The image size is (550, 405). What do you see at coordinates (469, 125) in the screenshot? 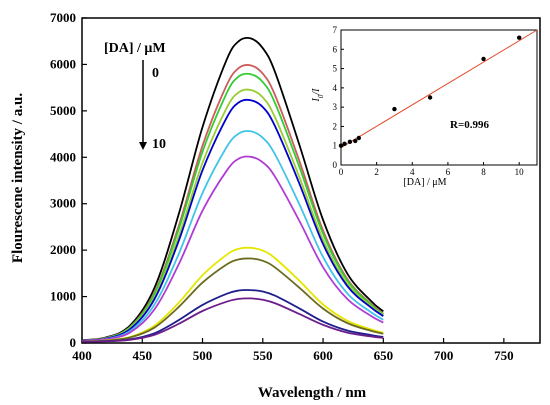
I see `inset-r-value: R=0.996` at bounding box center [469, 125].